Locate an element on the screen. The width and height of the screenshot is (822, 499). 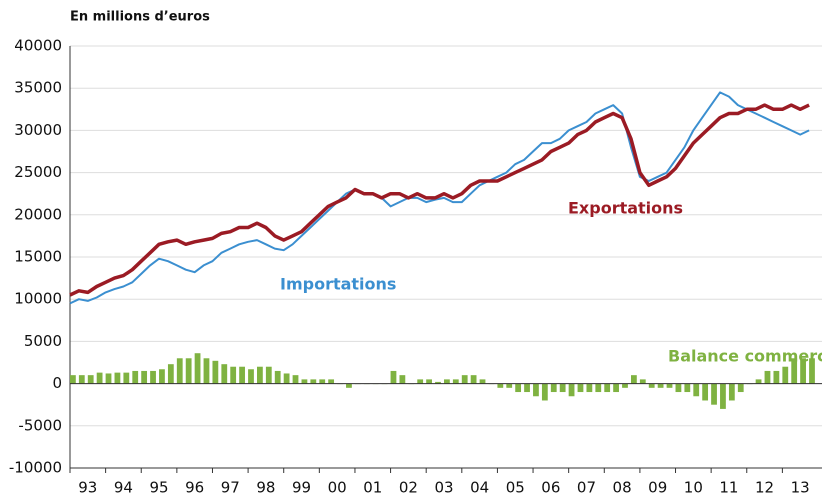
y-tick-label: 15000 is located at coordinates (38, 257).